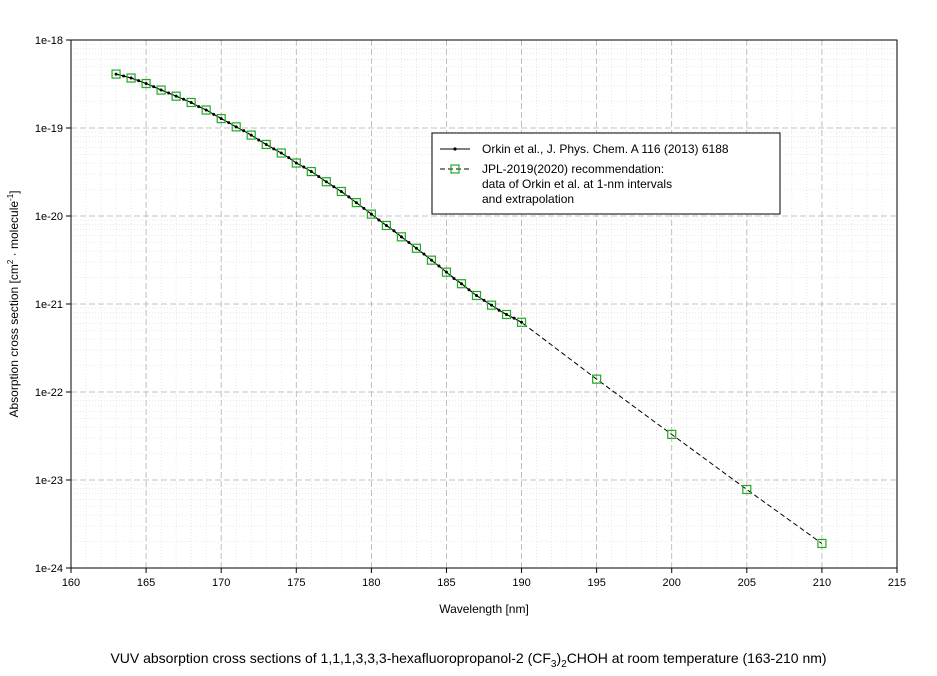 Image resolution: width=937 pixels, height=676 pixels. I want to click on y-tick-label: 1e-19, so click(49, 129).